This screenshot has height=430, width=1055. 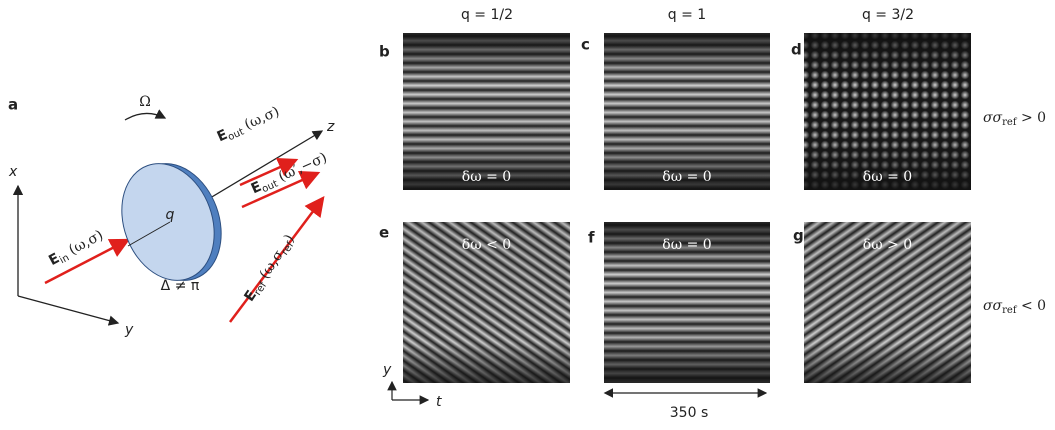 What do you see at coordinates (384, 233) in the screenshot?
I see `panel-label: e` at bounding box center [384, 233].